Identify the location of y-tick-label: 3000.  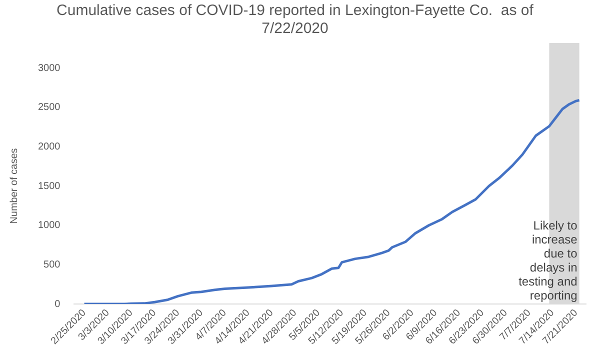
(49, 68).